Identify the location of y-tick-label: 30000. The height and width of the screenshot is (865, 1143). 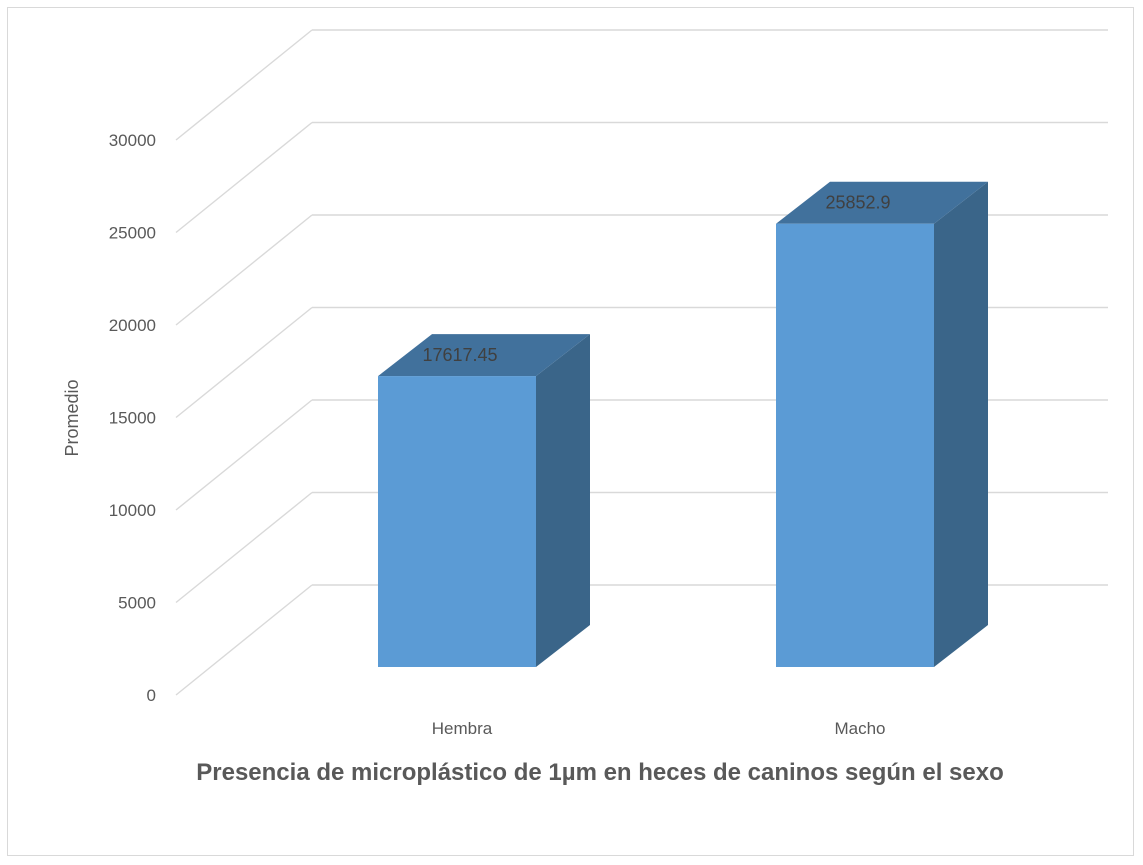
(132, 140).